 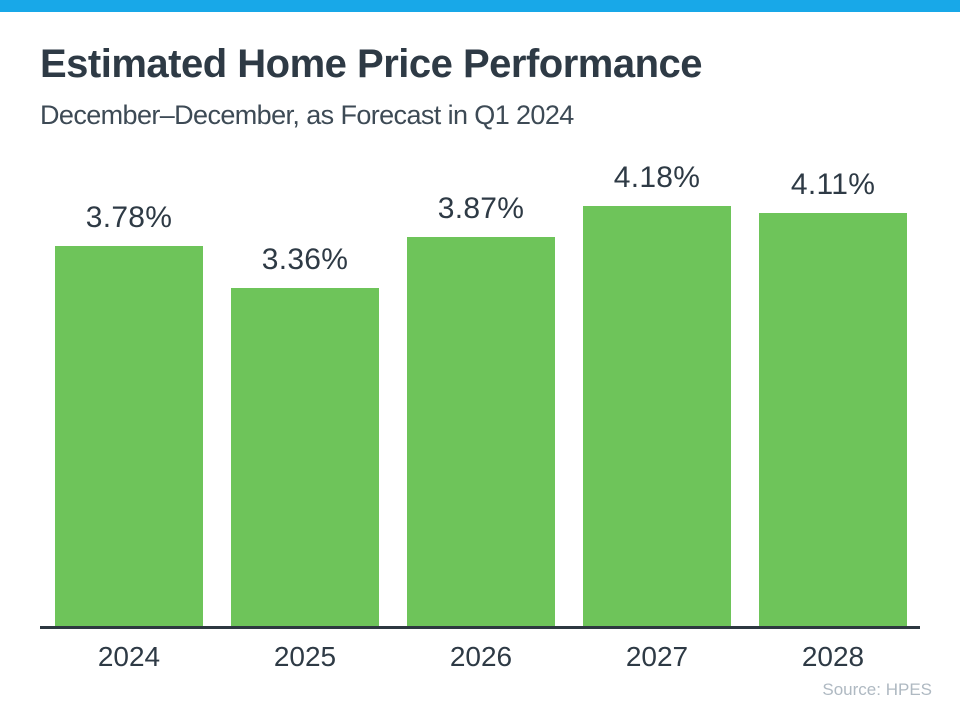 What do you see at coordinates (833, 656) in the screenshot?
I see `x-tick-label: 2028` at bounding box center [833, 656].